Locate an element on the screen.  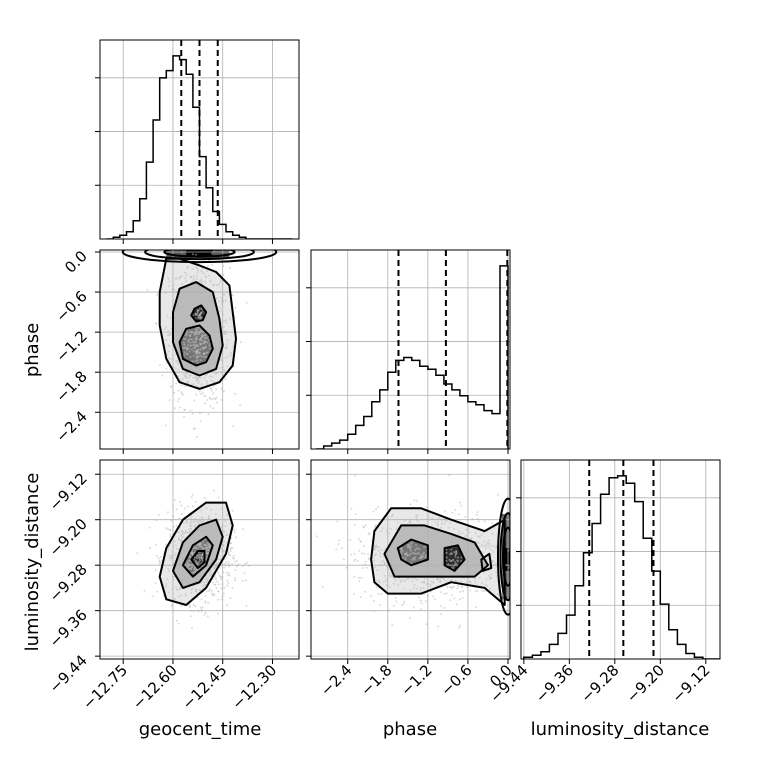
y-tick-label: −1.2 is located at coordinates (71, 346).